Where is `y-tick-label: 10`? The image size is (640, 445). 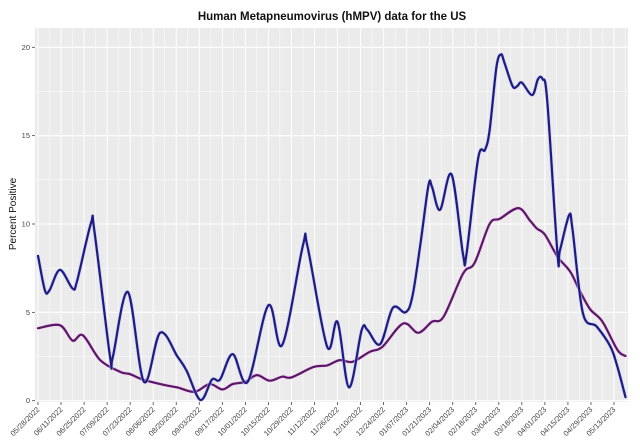 y-tick-label: 10 is located at coordinates (26, 224).